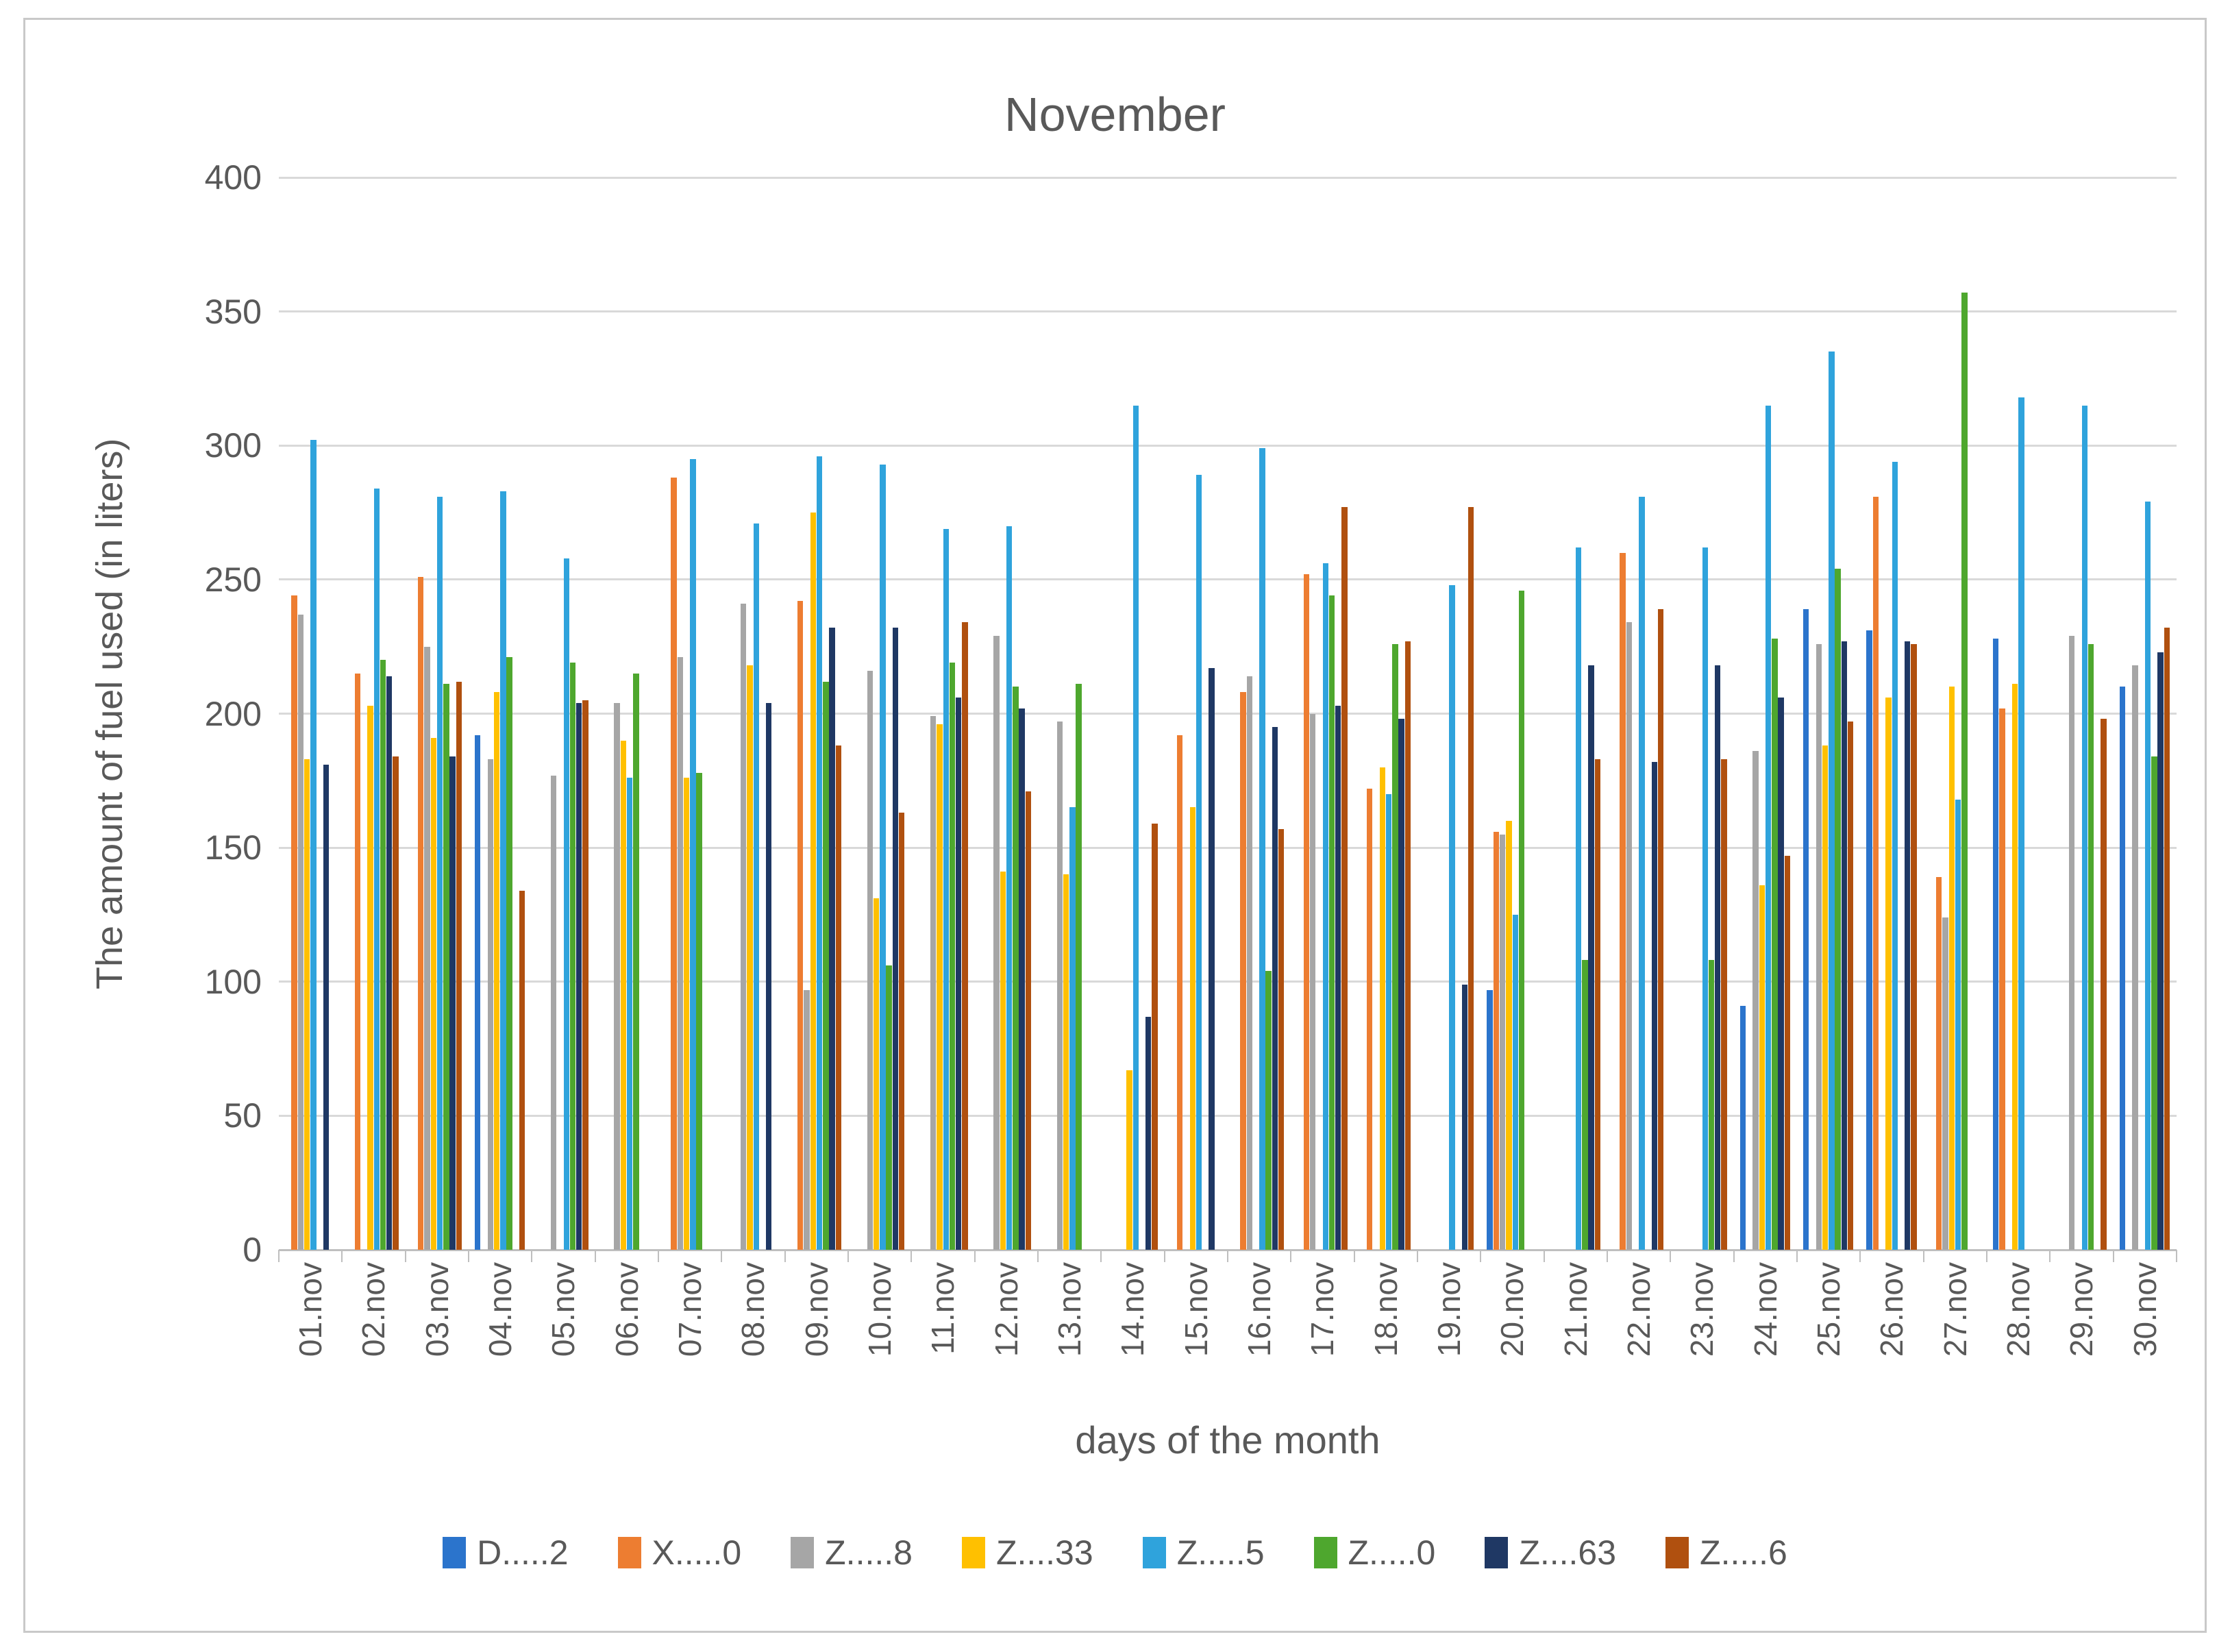 Image resolution: width=2230 pixels, height=1652 pixels. I want to click on bar-07.nov-Z.....5, so click(693, 854).